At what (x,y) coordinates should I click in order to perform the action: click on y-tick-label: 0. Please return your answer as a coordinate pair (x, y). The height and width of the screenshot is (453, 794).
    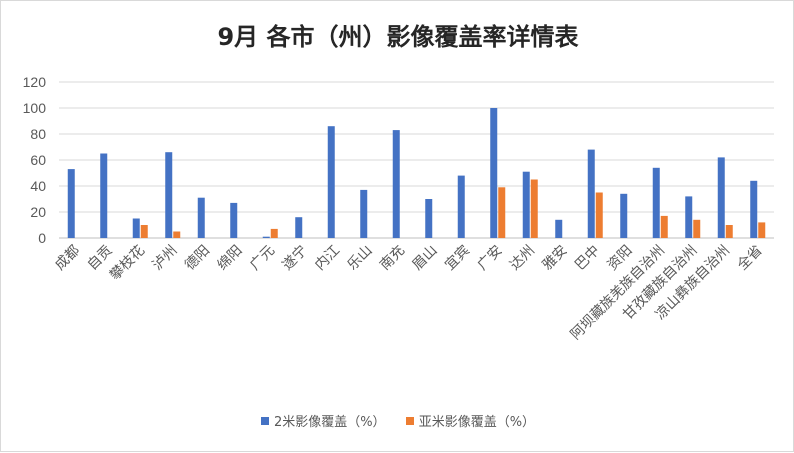
    Looking at the image, I should click on (42, 238).